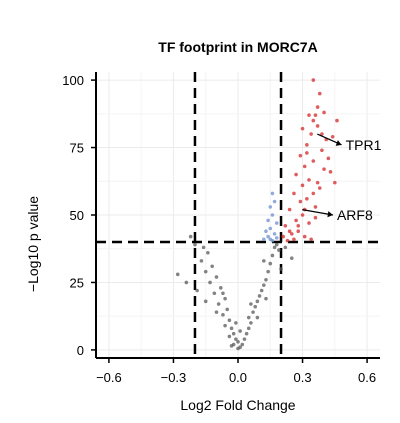 This screenshot has height=423, width=400. Describe the element at coordinates (364, 145) in the screenshot. I see `annotation-label: TPR1` at that location.